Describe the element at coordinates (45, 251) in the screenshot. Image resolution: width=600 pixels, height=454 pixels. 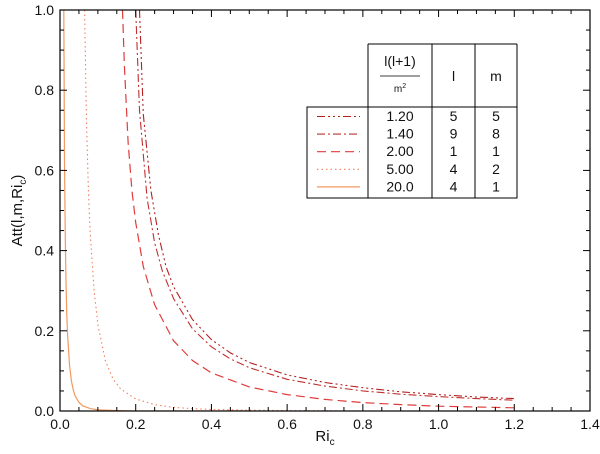
I see `y-tick-label: 0.4` at that location.